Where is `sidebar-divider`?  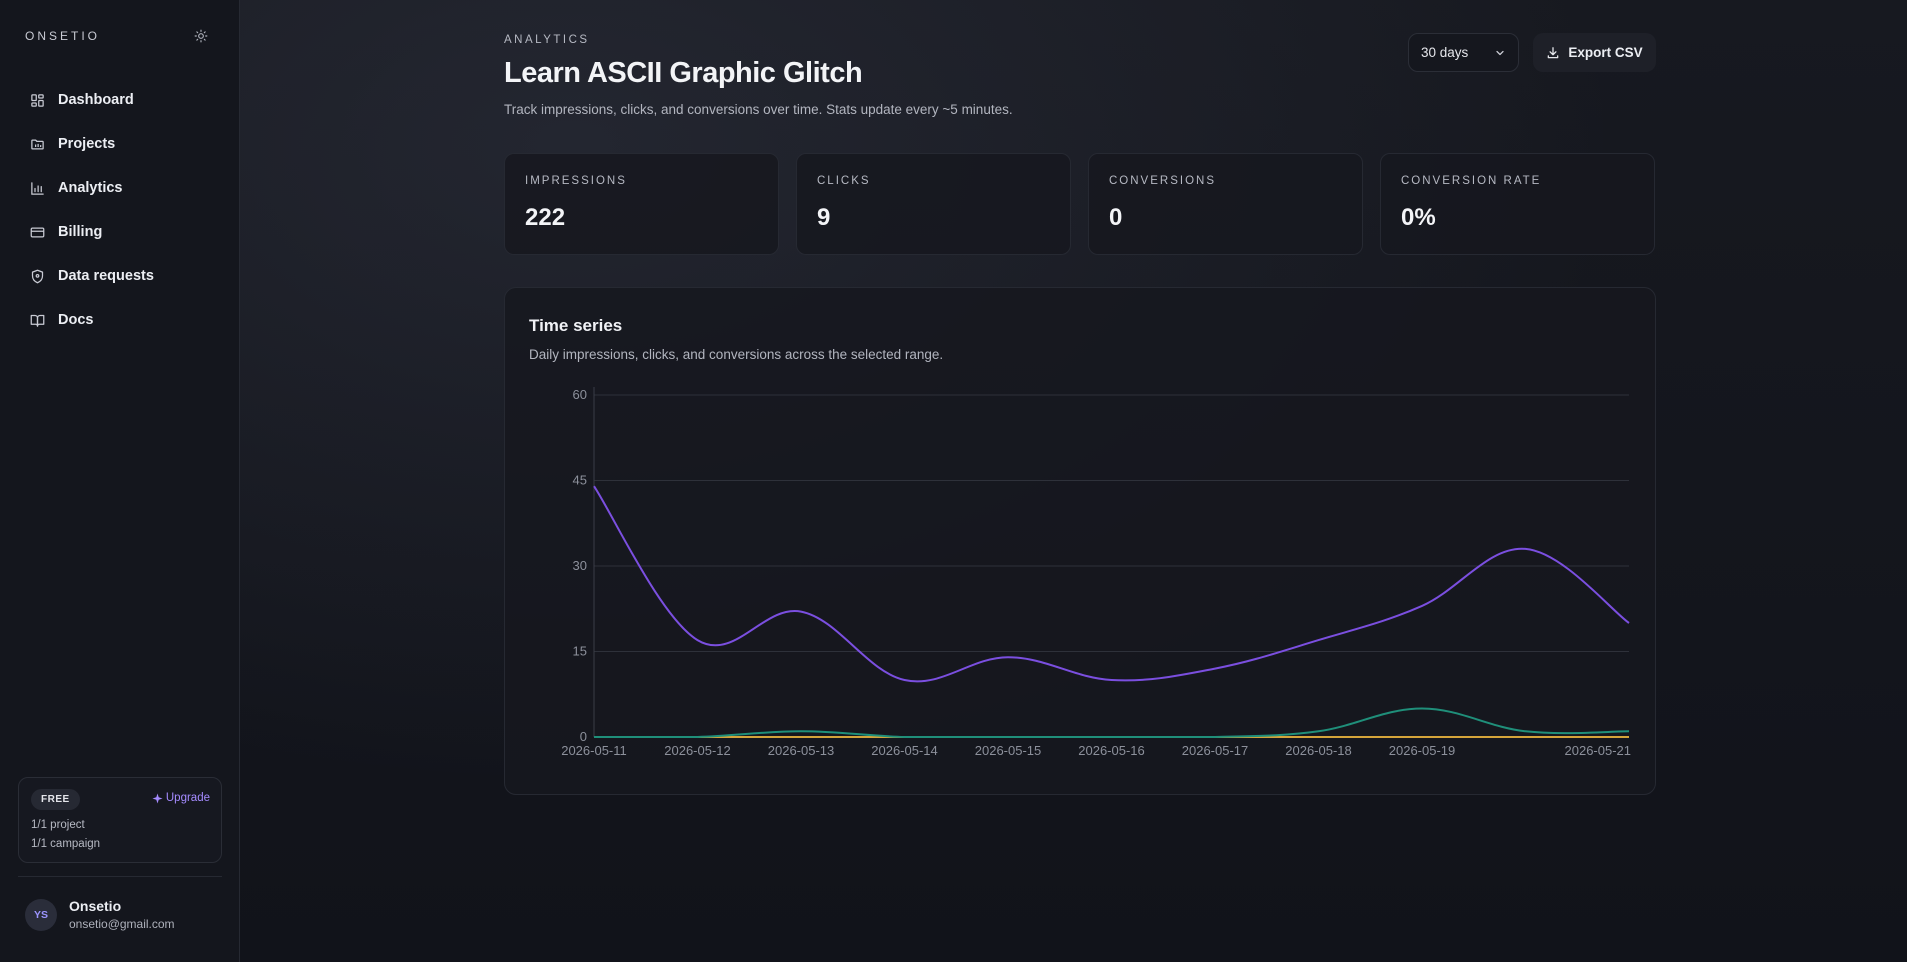
sidebar-divider is located at coordinates (120, 876).